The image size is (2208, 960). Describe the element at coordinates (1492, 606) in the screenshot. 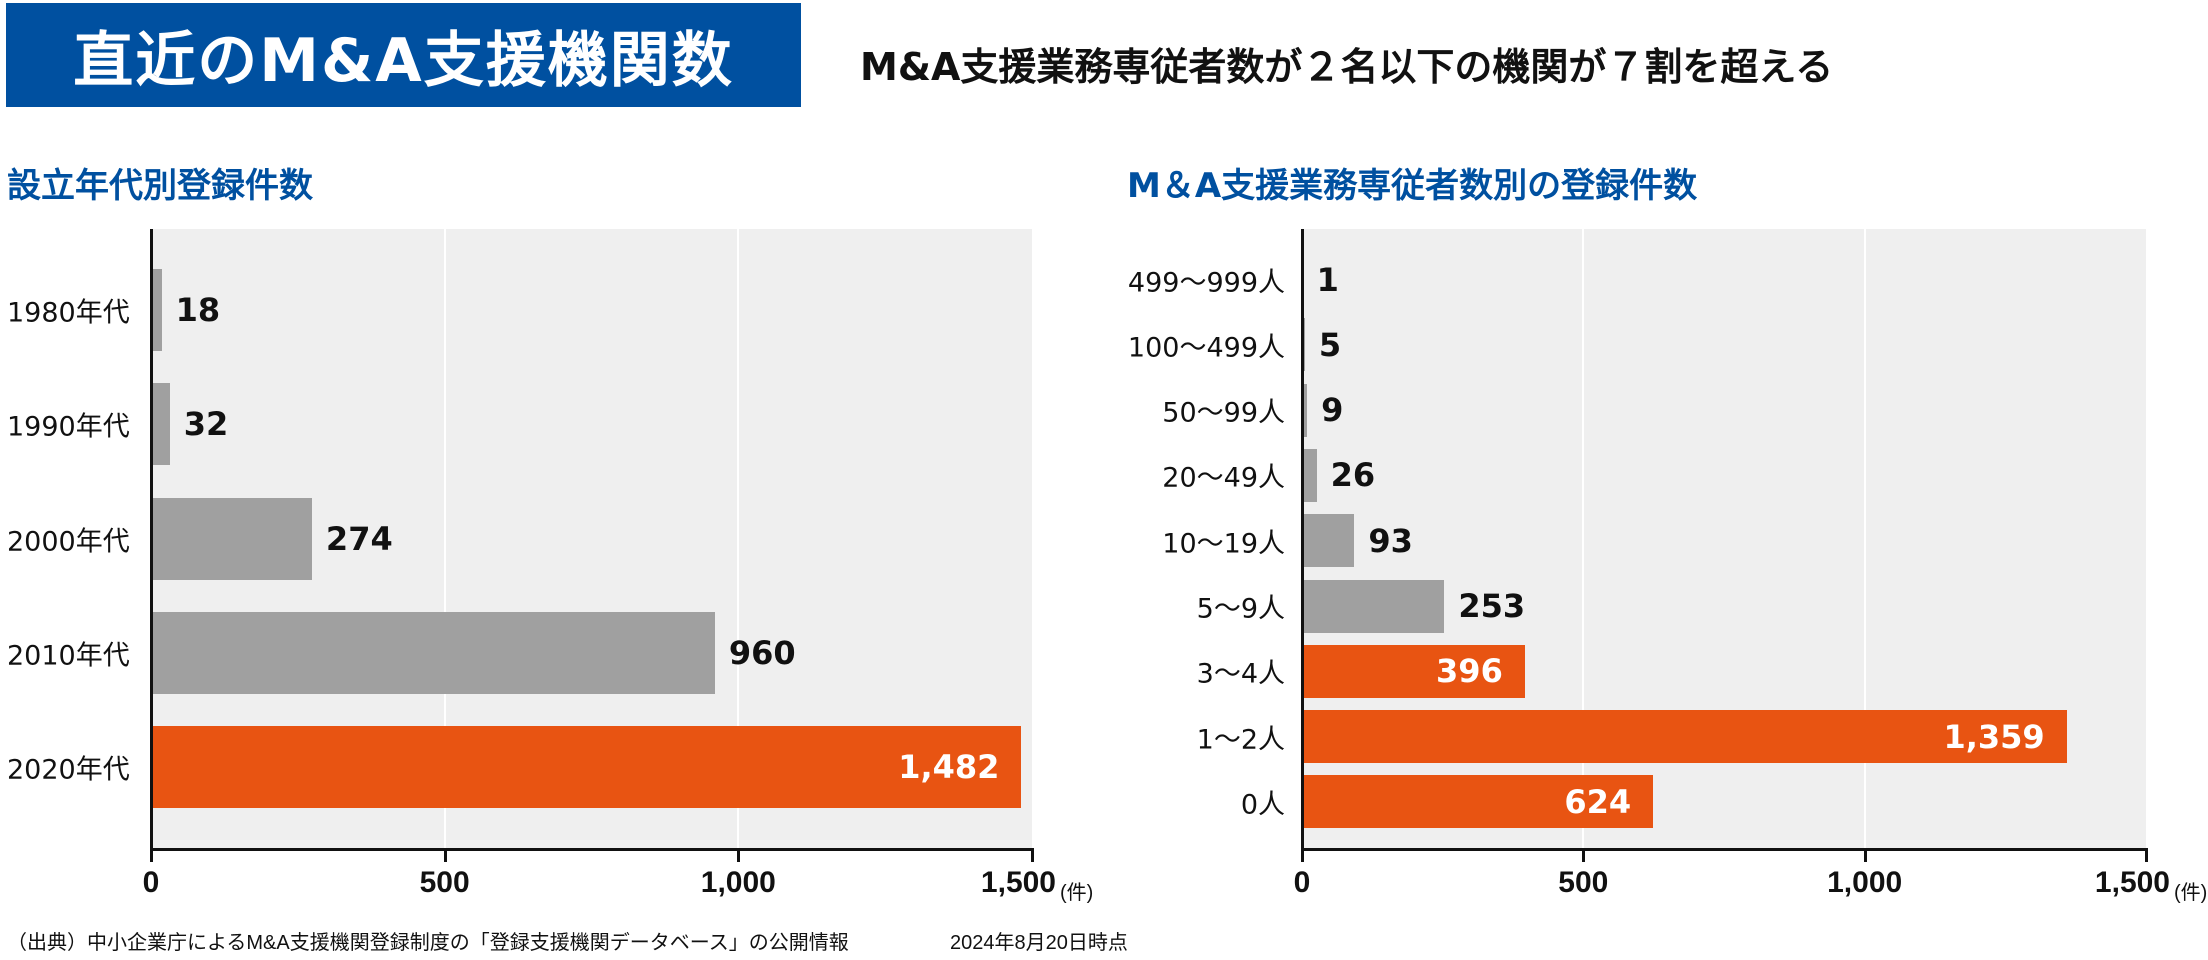

I see `data-label: 253` at that location.